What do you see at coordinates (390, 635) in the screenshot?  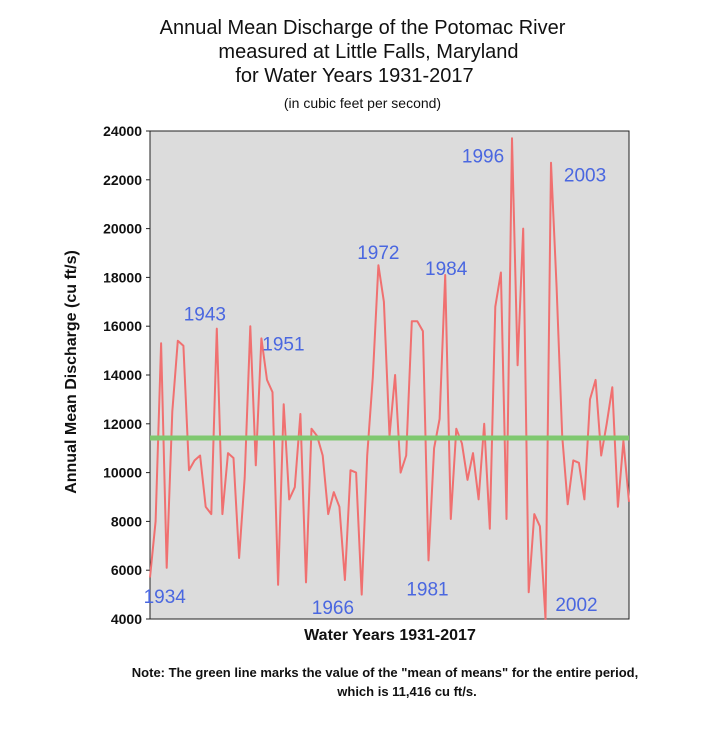 I see `x-axis-label: Water Years 1931-2017` at bounding box center [390, 635].